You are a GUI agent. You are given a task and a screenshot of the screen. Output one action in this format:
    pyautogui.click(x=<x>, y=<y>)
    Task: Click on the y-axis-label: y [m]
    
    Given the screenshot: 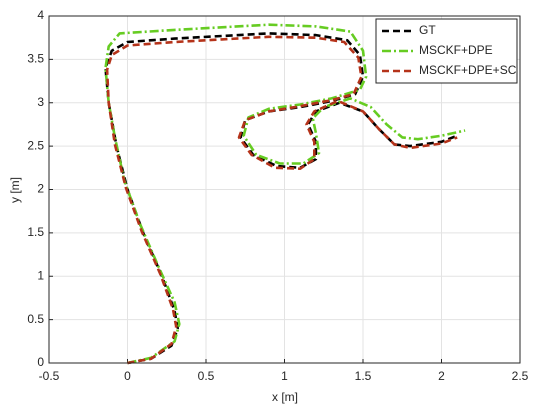 What is the action you would take?
    pyautogui.click(x=15, y=190)
    